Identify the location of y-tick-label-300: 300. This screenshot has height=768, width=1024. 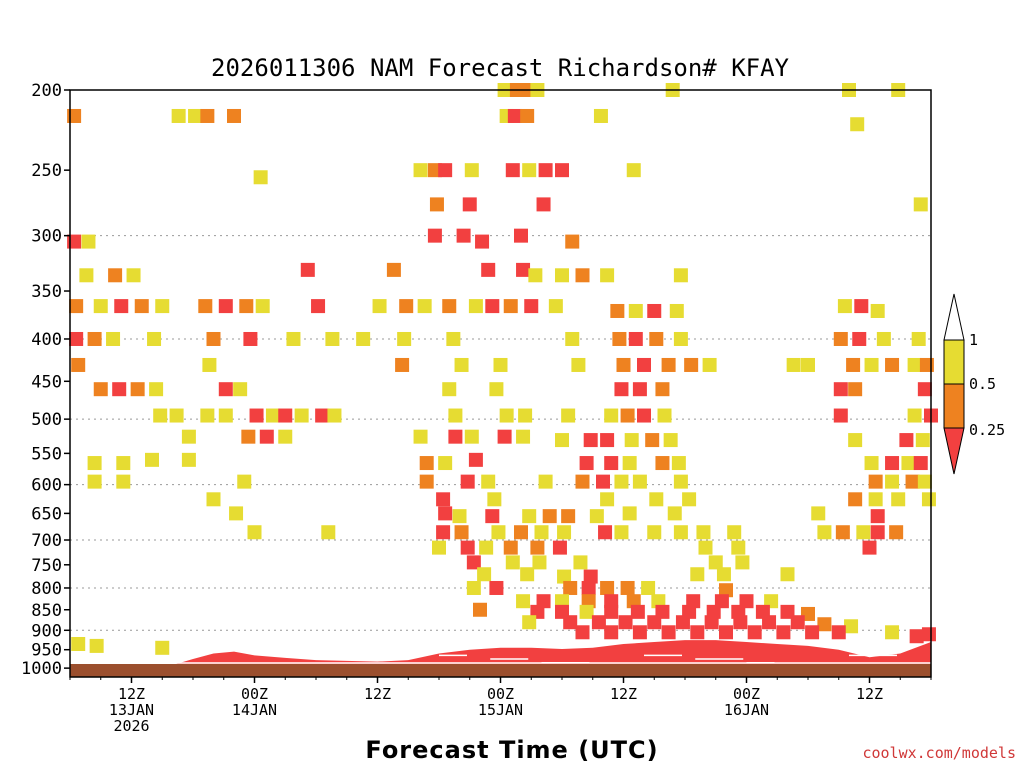
(46, 237).